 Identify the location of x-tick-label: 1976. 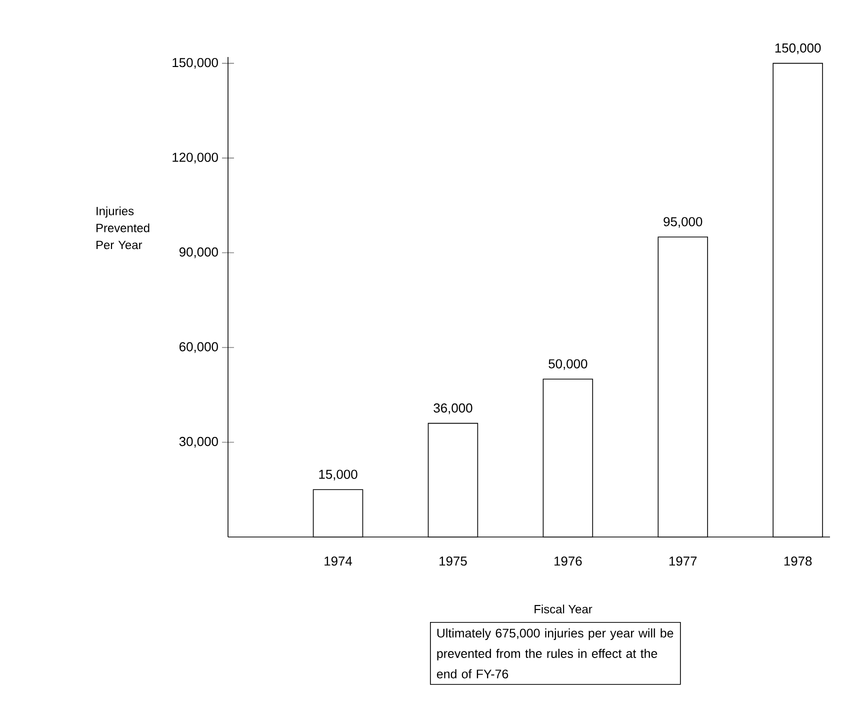
(568, 561).